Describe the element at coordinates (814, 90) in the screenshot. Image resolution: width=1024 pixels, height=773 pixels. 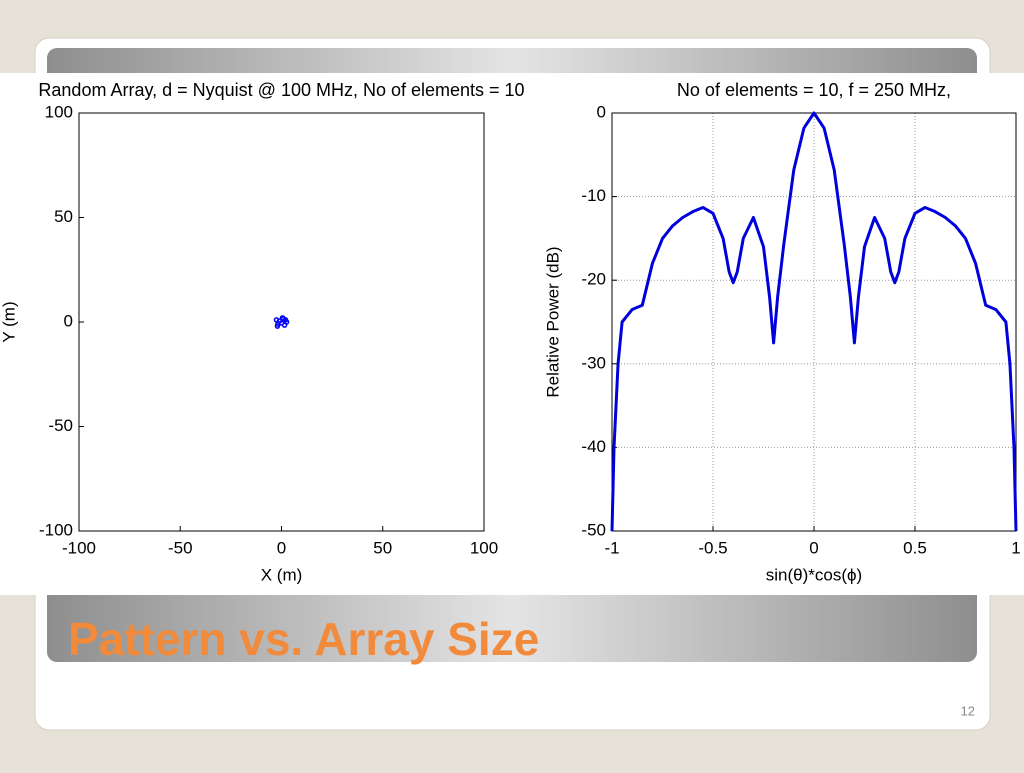
I see `chart-title: No of elements = 10, f = 250 MHz,` at that location.